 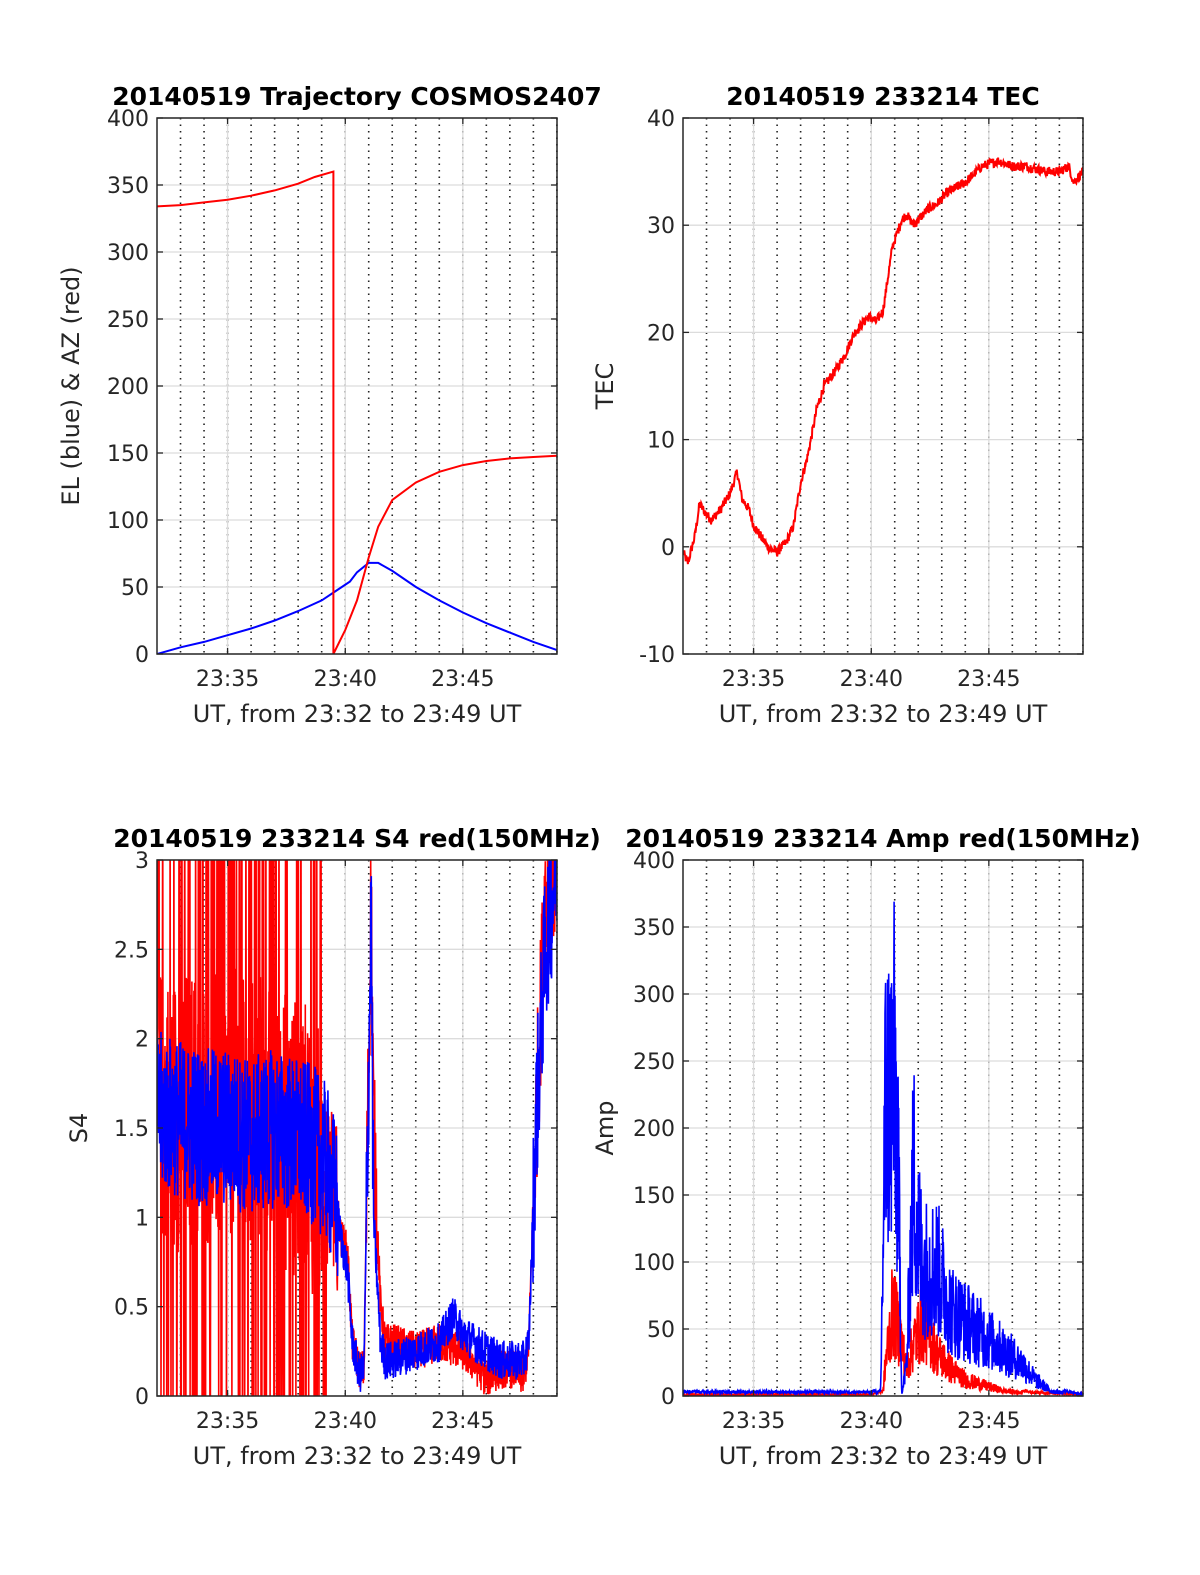 What do you see at coordinates (882, 96) in the screenshot?
I see `chart-title: 20140519 233214 TEC` at bounding box center [882, 96].